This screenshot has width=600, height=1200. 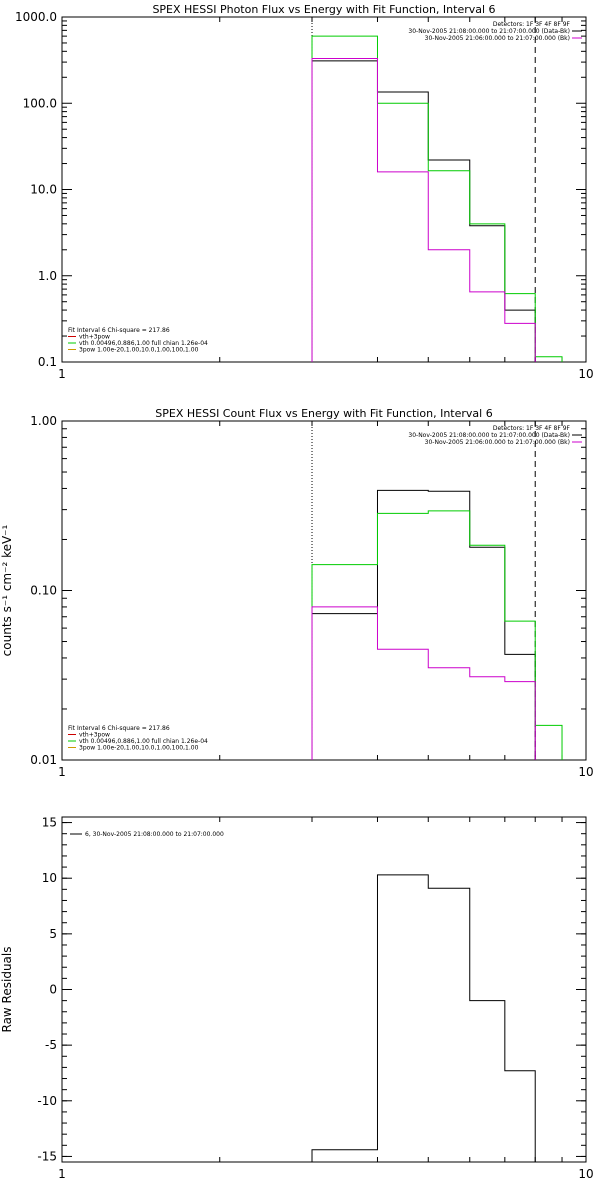 What do you see at coordinates (47, 362) in the screenshot?
I see `y-tick-label: 0.1` at bounding box center [47, 362].